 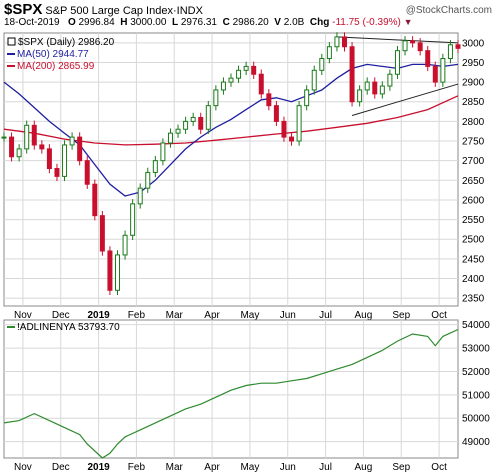 What do you see at coordinates (476, 325) in the screenshot?
I see `y-tick-label: 54000` at bounding box center [476, 325].